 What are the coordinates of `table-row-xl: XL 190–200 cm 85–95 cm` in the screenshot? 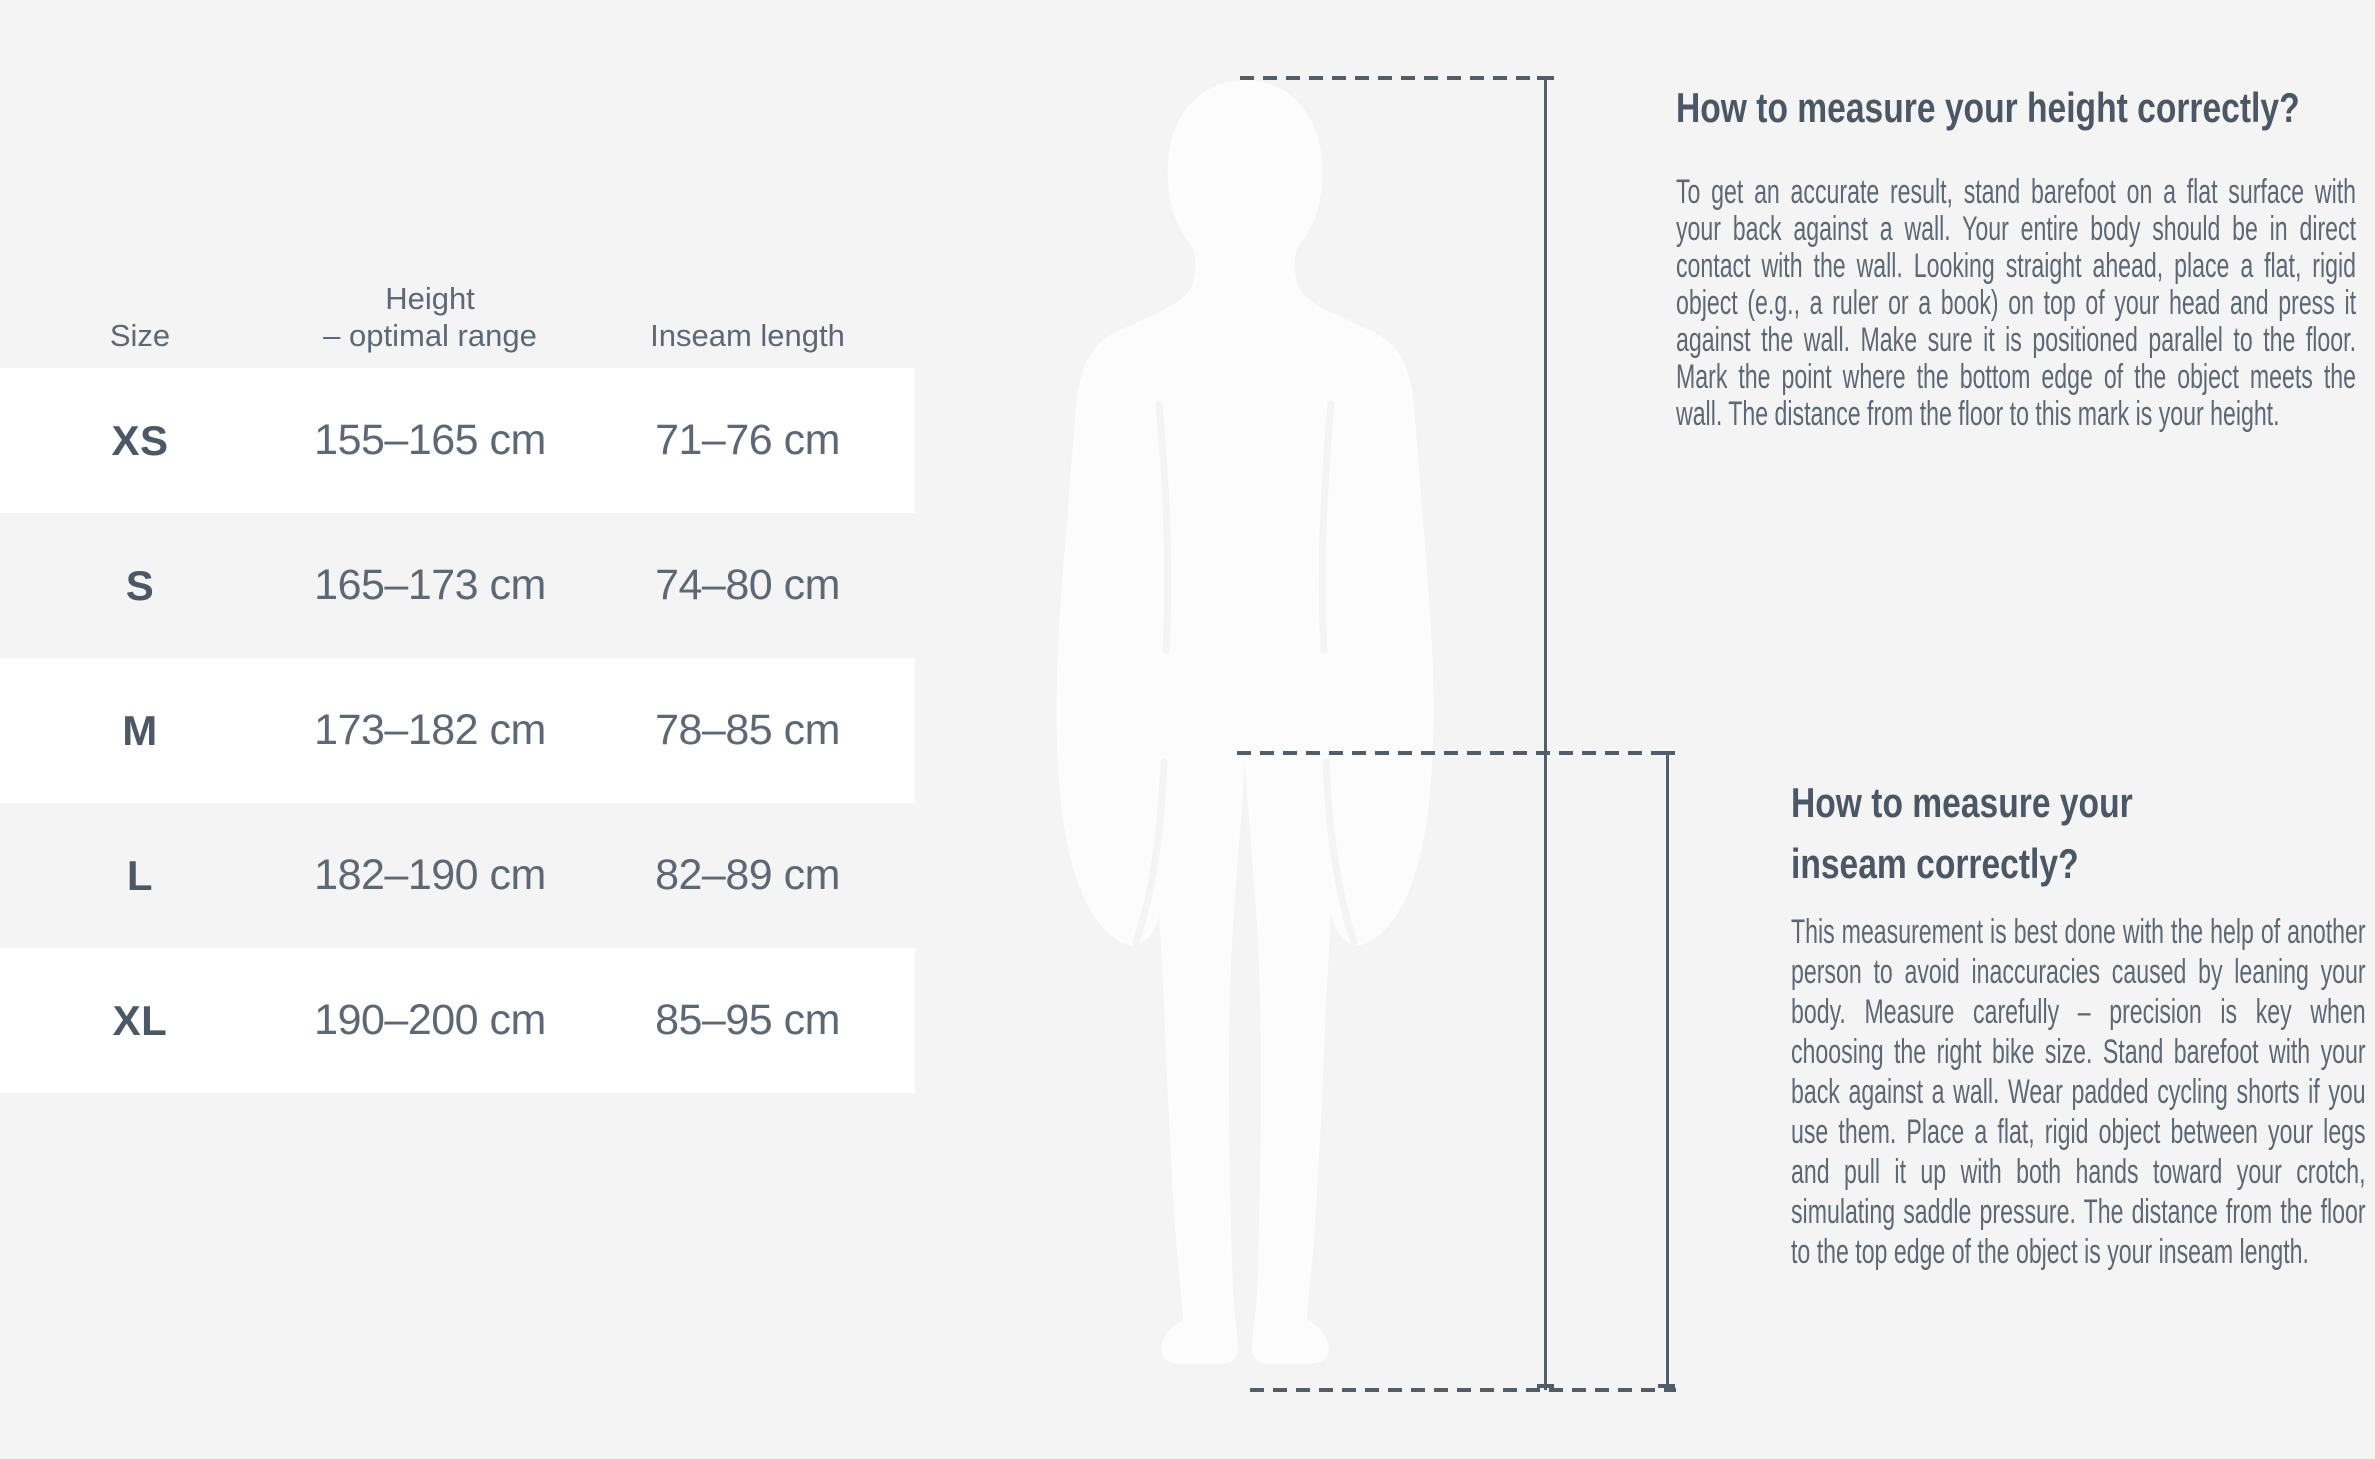 It's located at (457, 1020).